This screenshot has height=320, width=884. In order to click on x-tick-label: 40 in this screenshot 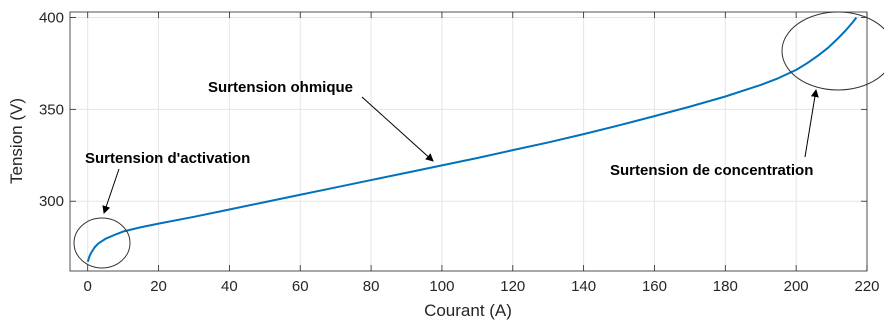, I will do `click(229, 286)`.